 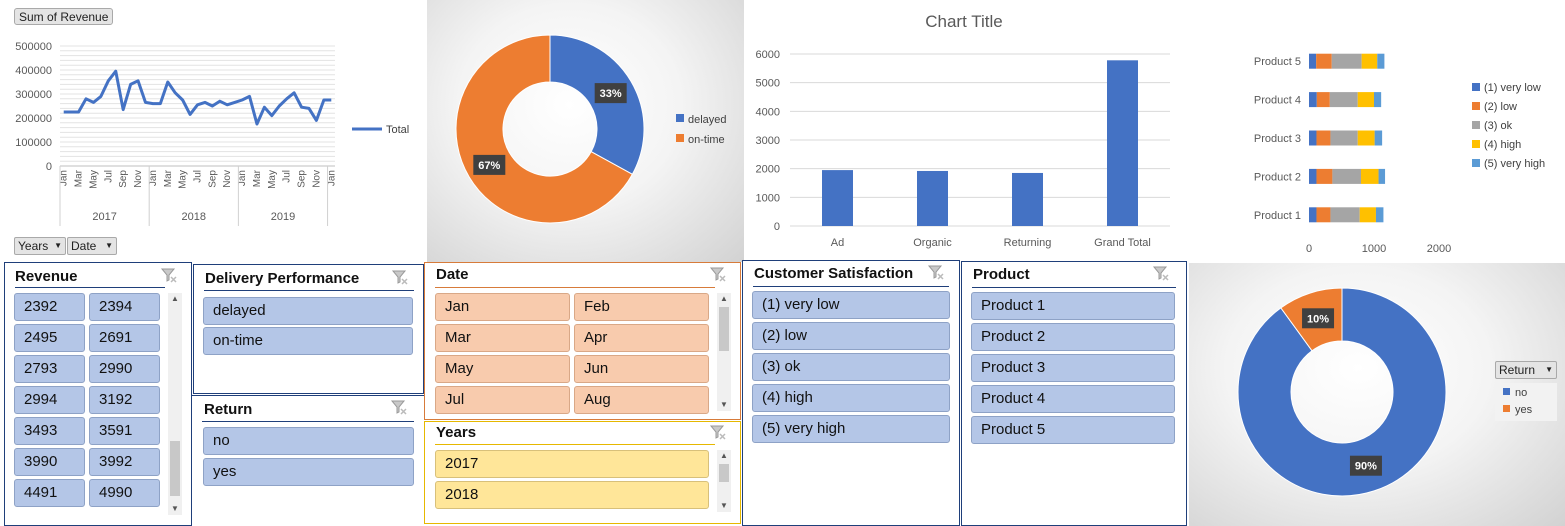 I want to click on slicer-item-2994: 2994, so click(x=49, y=400).